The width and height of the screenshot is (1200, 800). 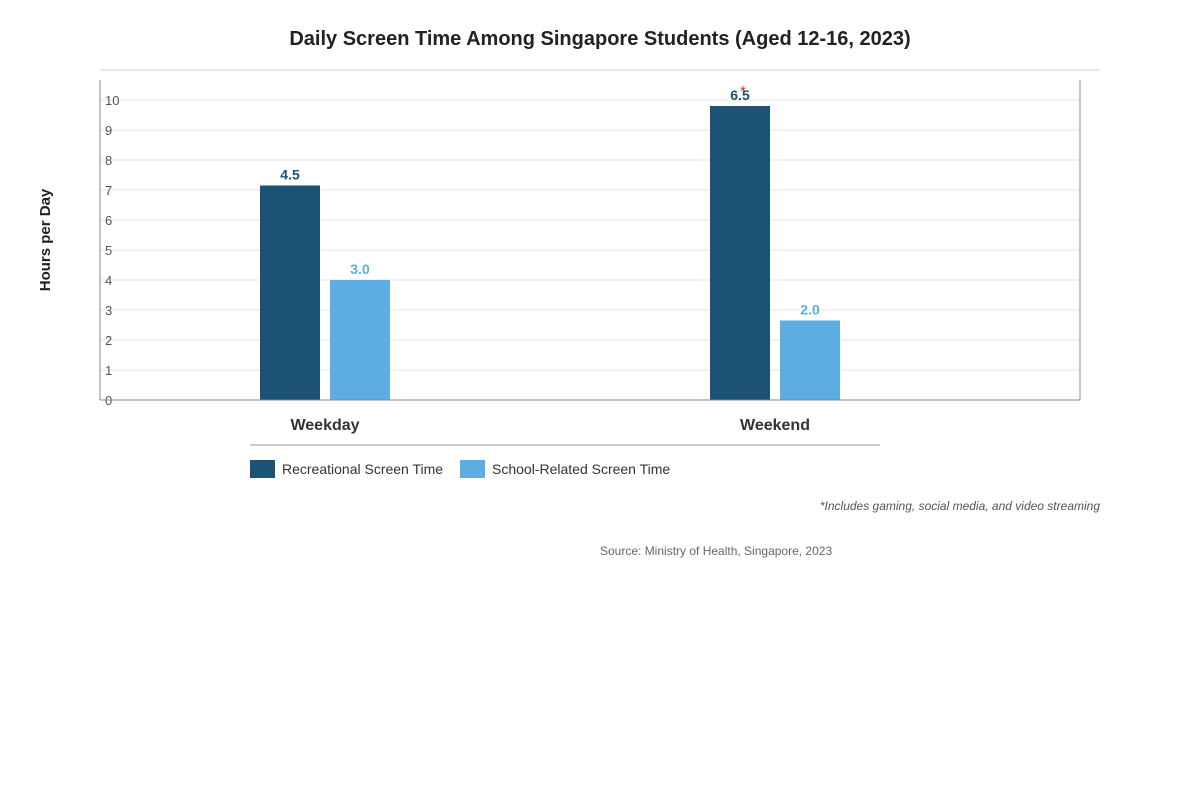 What do you see at coordinates (324, 425) in the screenshot?
I see `category-label: Weekday` at bounding box center [324, 425].